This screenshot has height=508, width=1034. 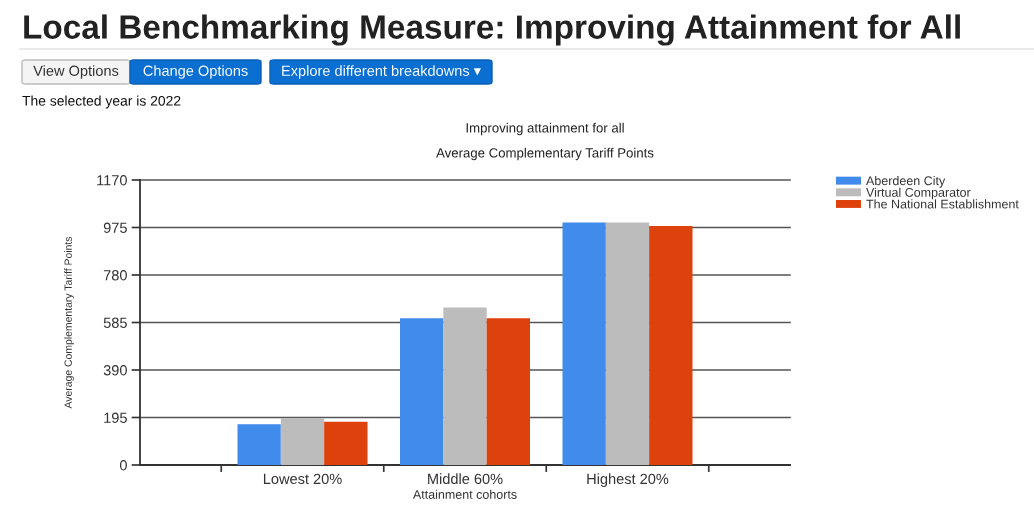 I want to click on chart-subtitle: Average Complementary Tariff Points, so click(x=545, y=154).